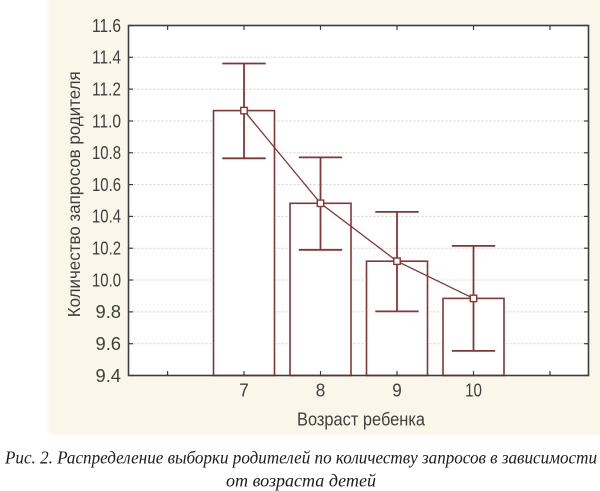 The height and width of the screenshot is (491, 600). Describe the element at coordinates (74, 194) in the screenshot. I see `svg-text: Количество запросов родителя` at that location.